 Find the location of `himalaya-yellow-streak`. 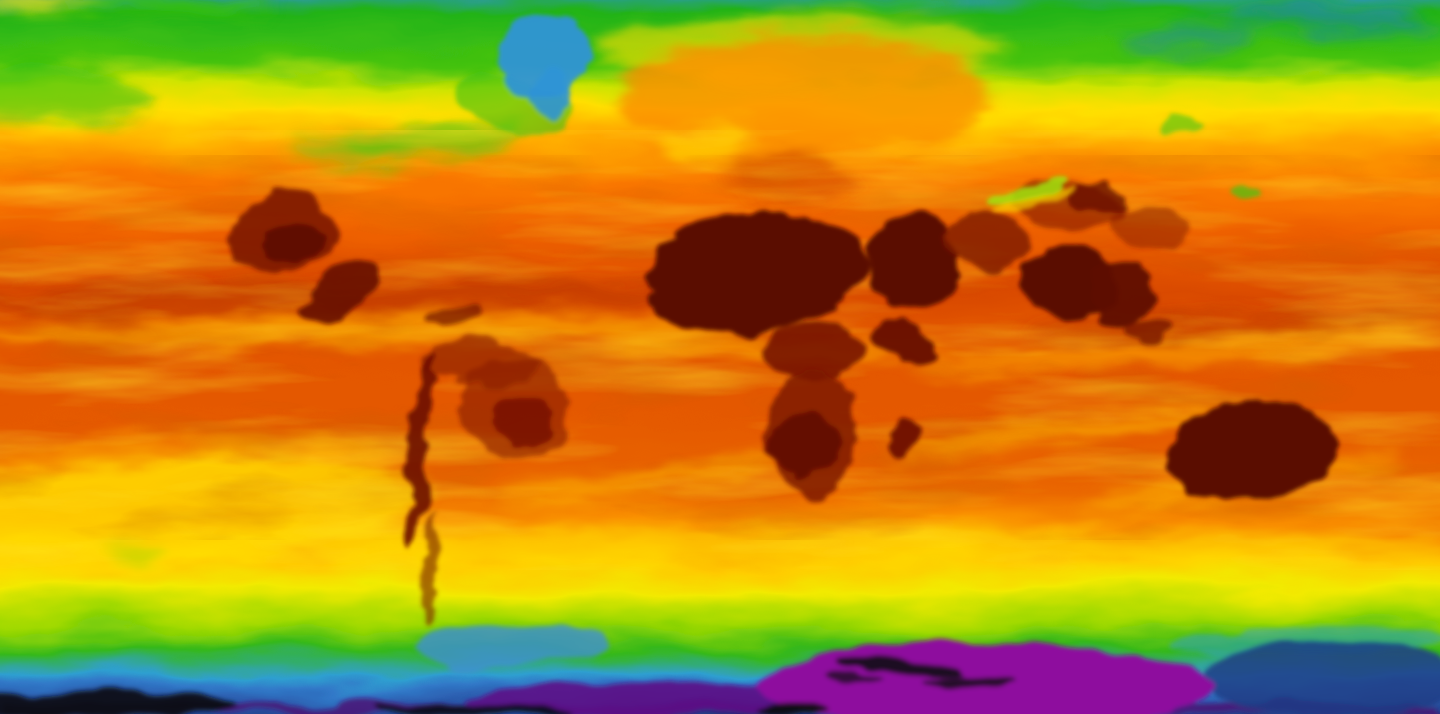

himalaya-yellow-streak is located at coordinates (1036, 201).